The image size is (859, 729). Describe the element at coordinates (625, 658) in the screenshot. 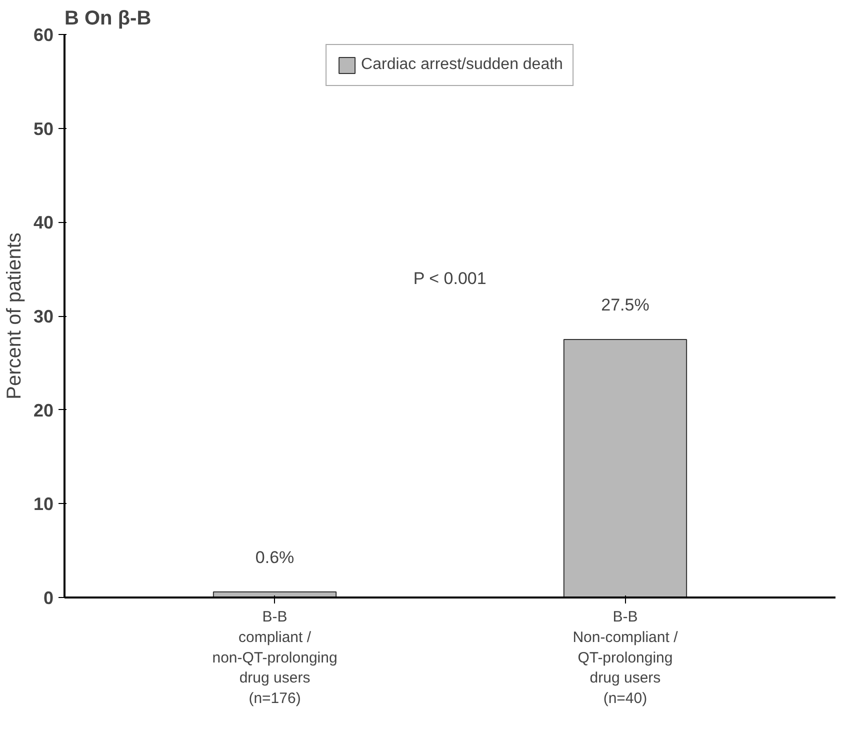

I see `x-tick-label: B-B Non-compliant / QT-prolonging drug users (n=40)` at that location.